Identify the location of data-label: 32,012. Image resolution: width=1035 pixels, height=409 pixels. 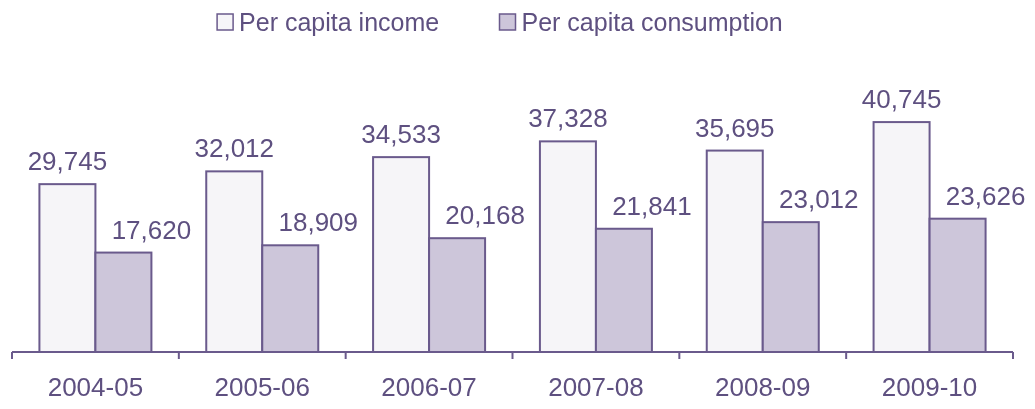
(234, 148).